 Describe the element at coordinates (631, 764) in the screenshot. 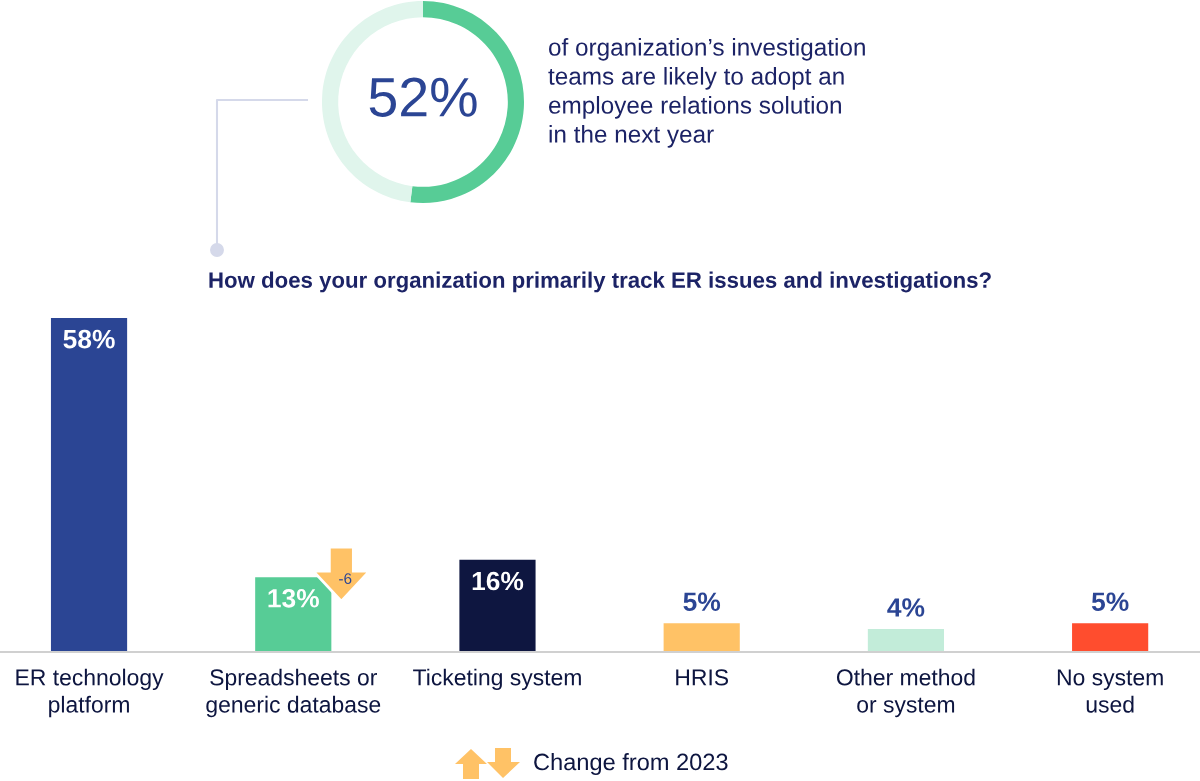

I see `text: Change from 2023` at that location.